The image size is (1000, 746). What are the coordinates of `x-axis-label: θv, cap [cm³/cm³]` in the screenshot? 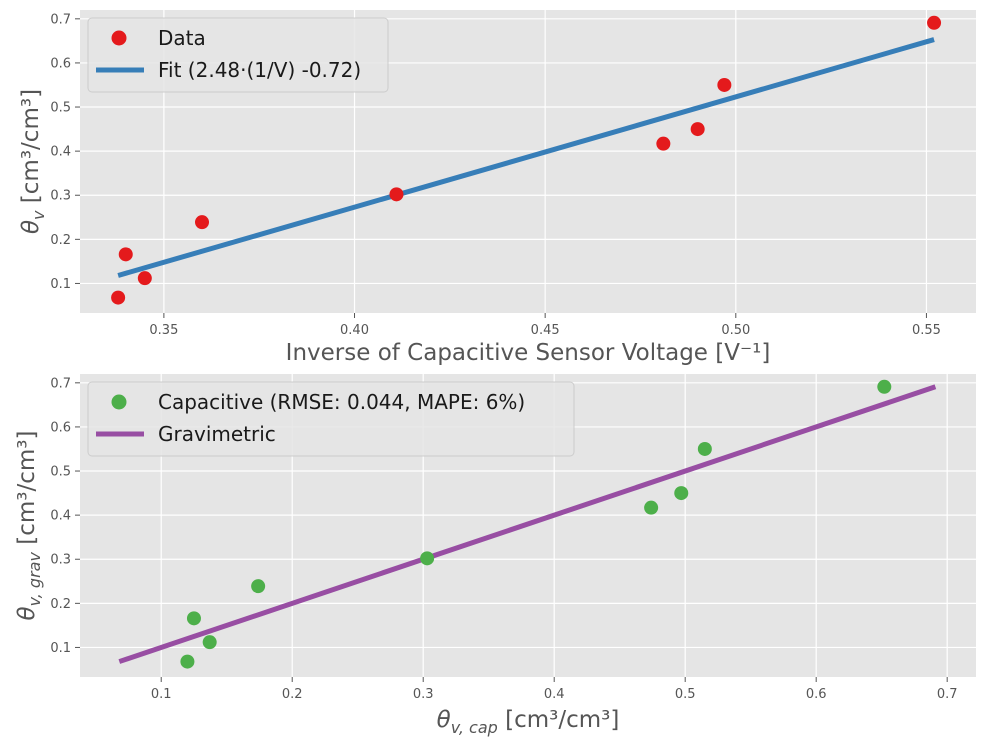 It's located at (528, 722).